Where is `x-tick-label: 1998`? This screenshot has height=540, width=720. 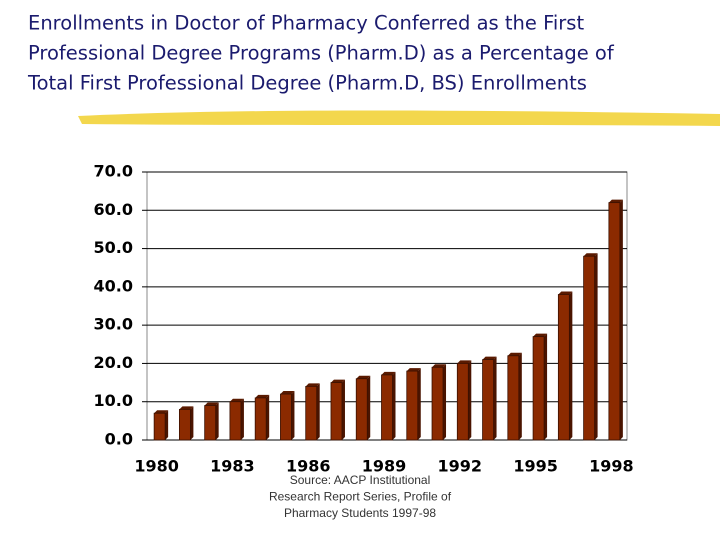 x-tick-label: 1998 is located at coordinates (611, 466).